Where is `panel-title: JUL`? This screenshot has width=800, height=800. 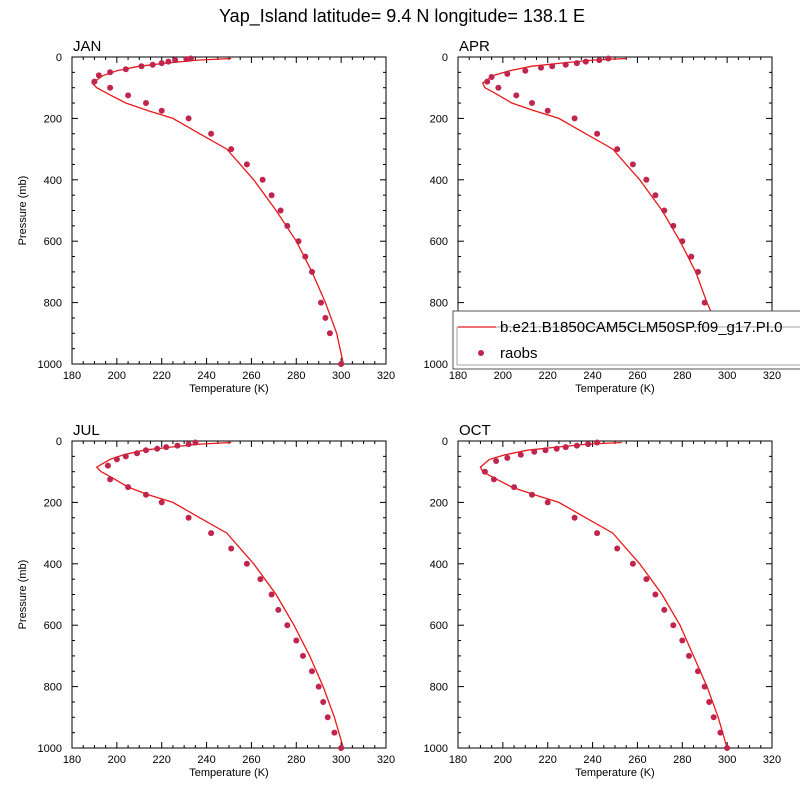 panel-title: JUL is located at coordinates (86, 430).